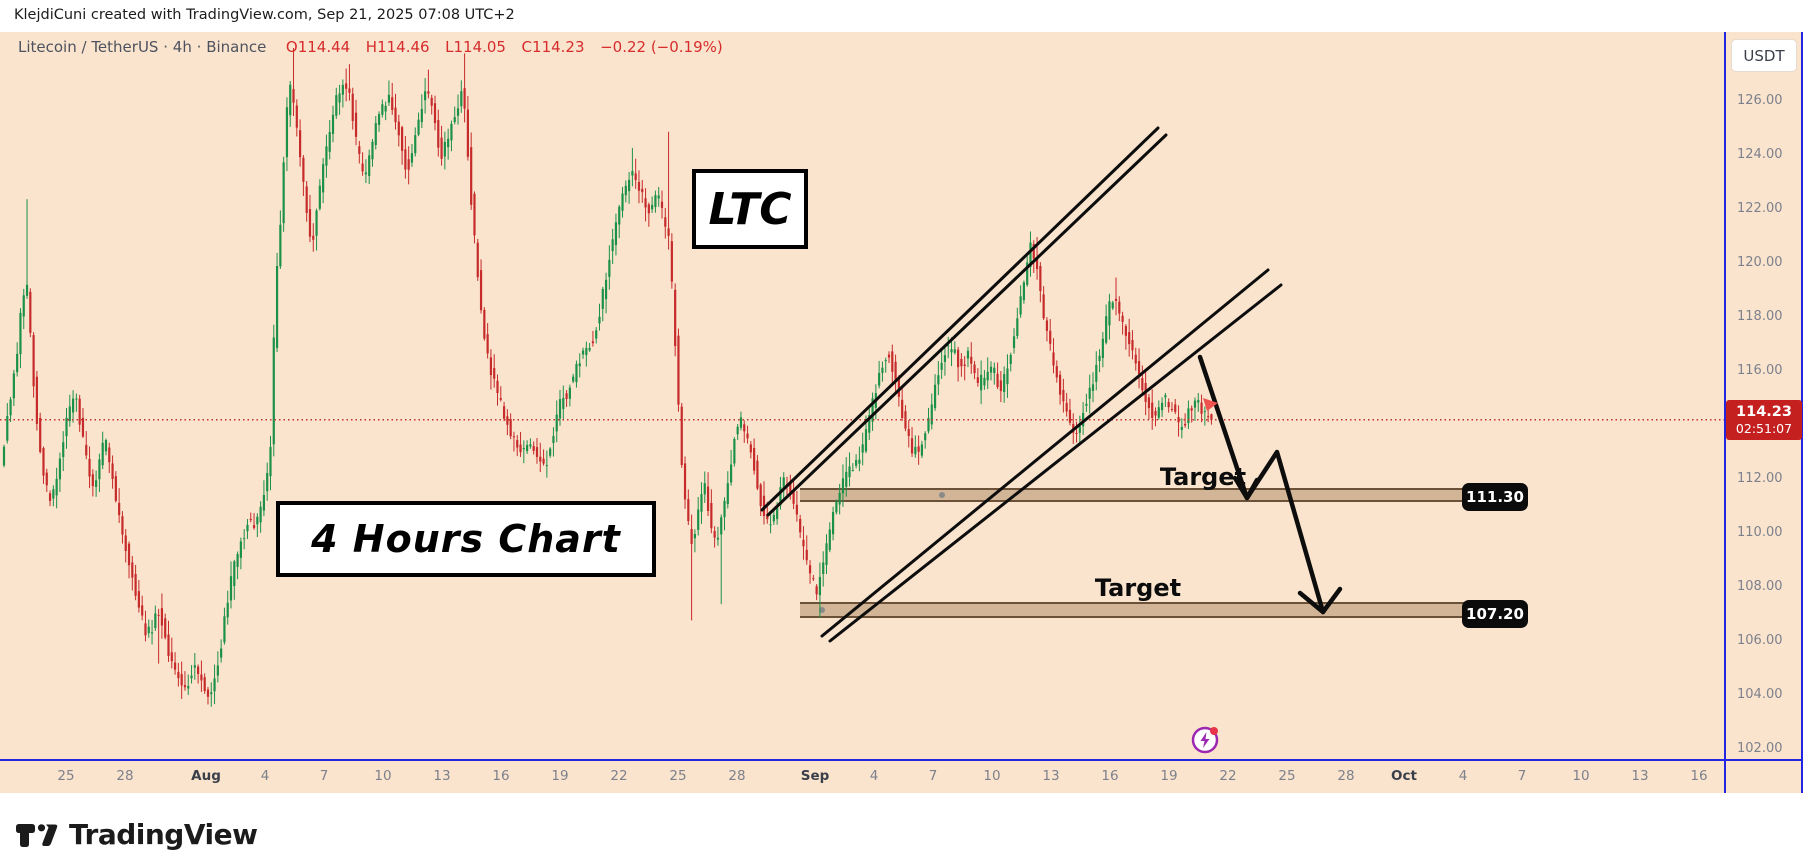 The image size is (1814, 868). I want to click on price-tick-label: 104.00, so click(1760, 694).